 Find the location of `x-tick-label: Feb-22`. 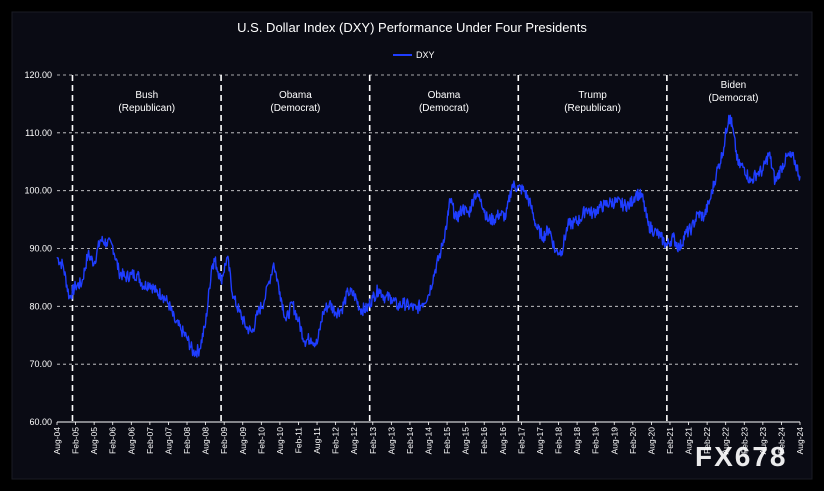

x-tick-label: Feb-22 is located at coordinates (707, 440).